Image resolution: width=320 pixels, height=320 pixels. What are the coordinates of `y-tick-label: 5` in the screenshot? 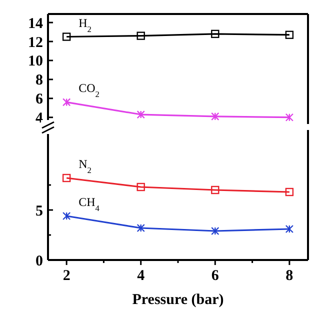 It's located at (39, 211).